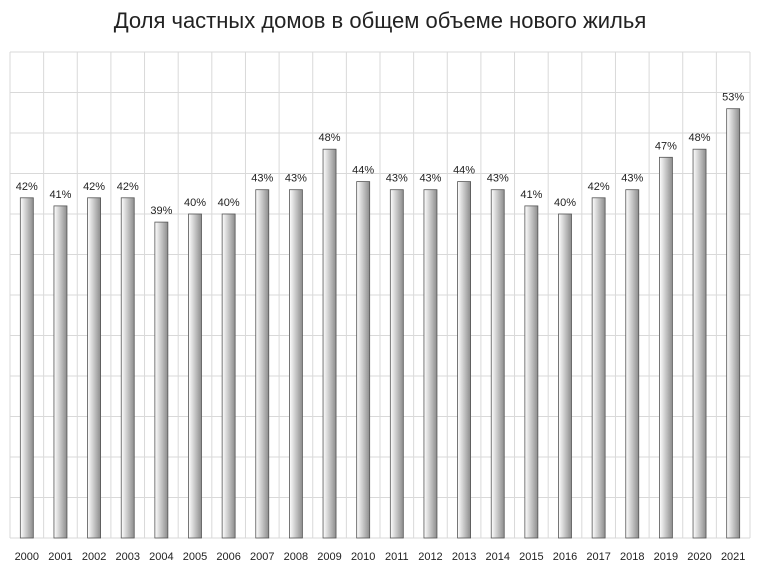  I want to click on bar-2005, so click(195, 376).